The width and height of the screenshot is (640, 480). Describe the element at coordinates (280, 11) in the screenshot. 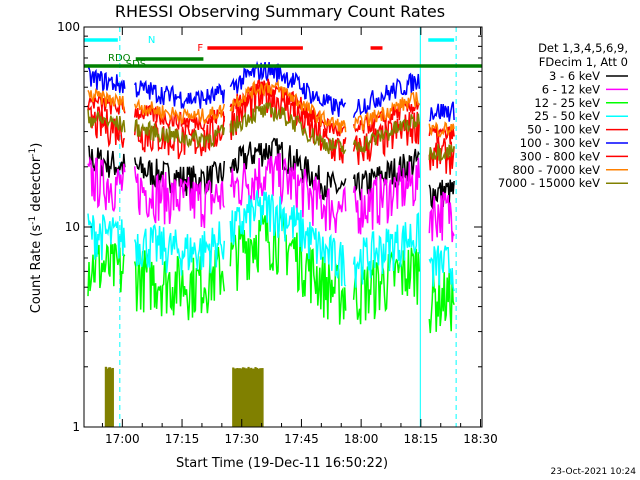

I see `chart-title: RHESSI Observing Summary Count Rates` at that location.